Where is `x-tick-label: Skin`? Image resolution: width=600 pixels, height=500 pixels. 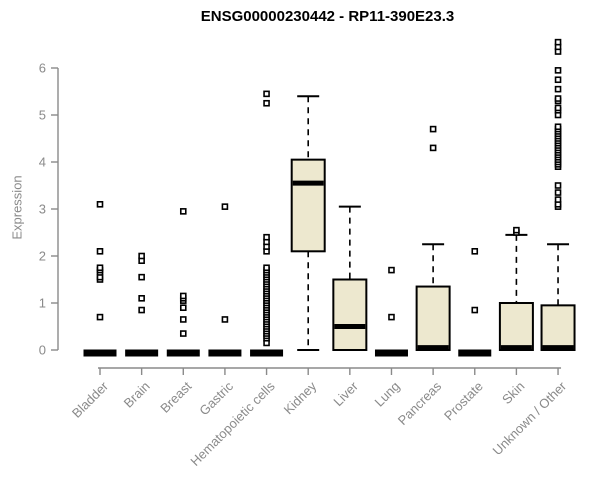
x-tick-label: Skin is located at coordinates (513, 393).